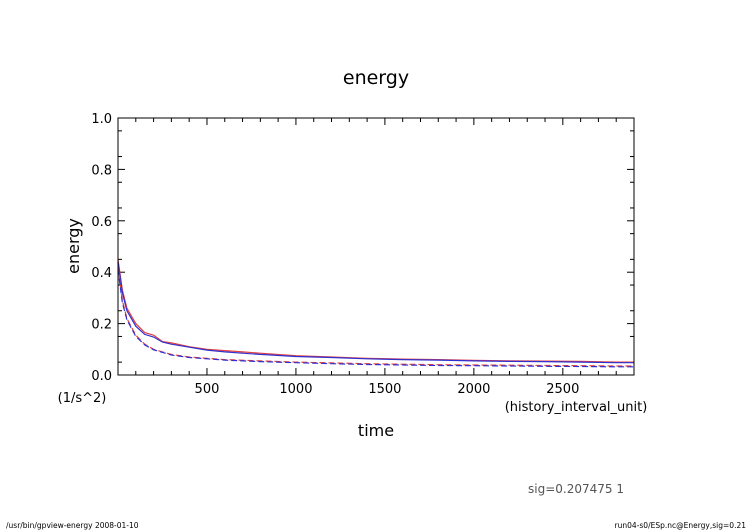 This screenshot has width=752, height=532. Describe the element at coordinates (295, 389) in the screenshot. I see `x-tick-label: 1000` at that location.